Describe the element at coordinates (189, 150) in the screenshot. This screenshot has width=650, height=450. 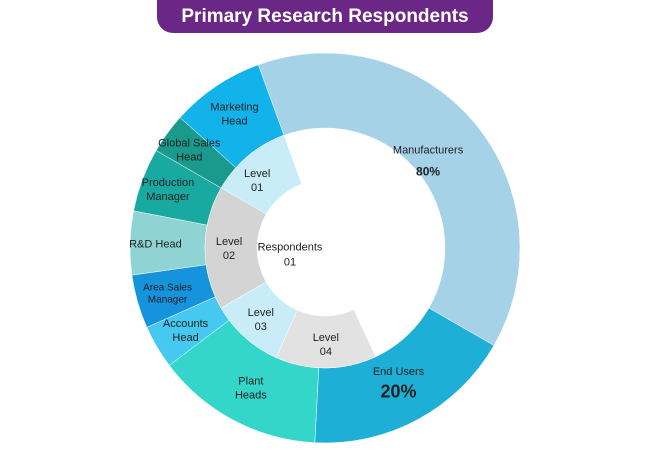
I see `segment-global-sales-head-label: Global Sales Head` at that location.